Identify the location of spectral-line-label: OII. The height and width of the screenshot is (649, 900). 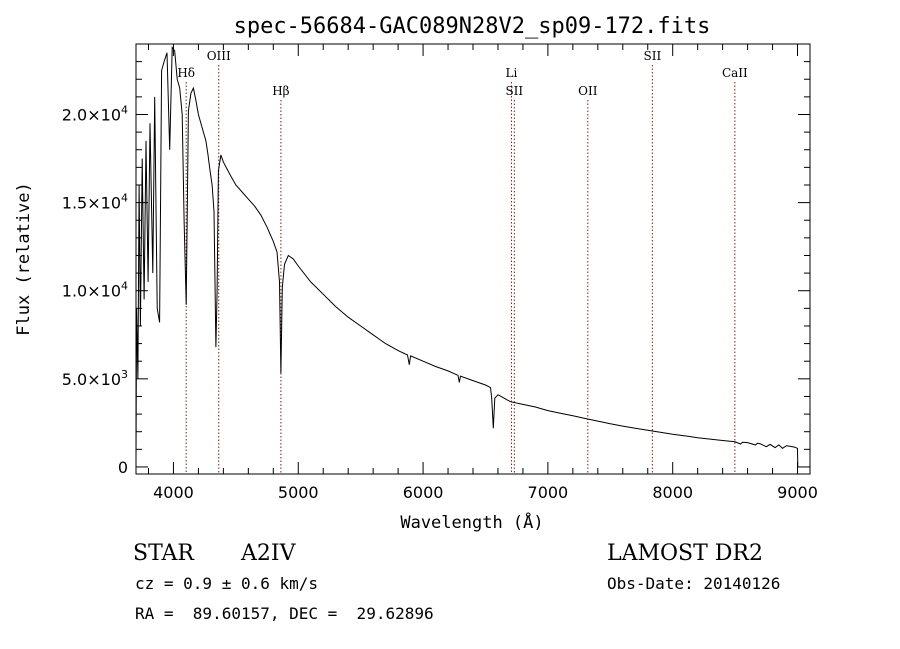
(588, 91).